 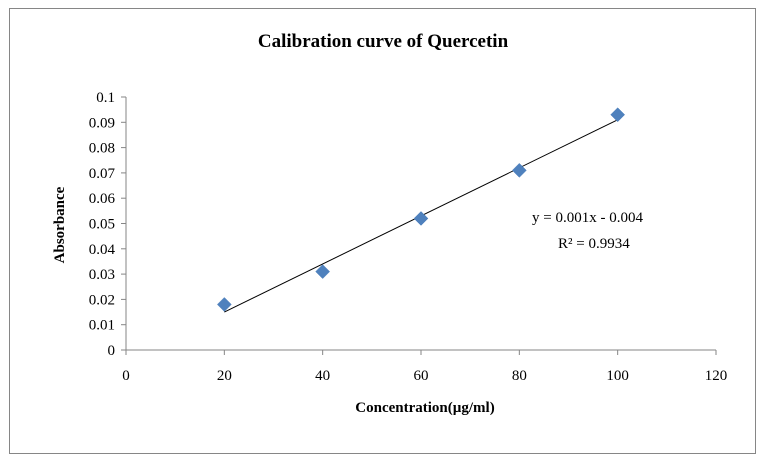 What do you see at coordinates (383, 41) in the screenshot?
I see `chart-title: Calibration curve of Quercetin` at bounding box center [383, 41].